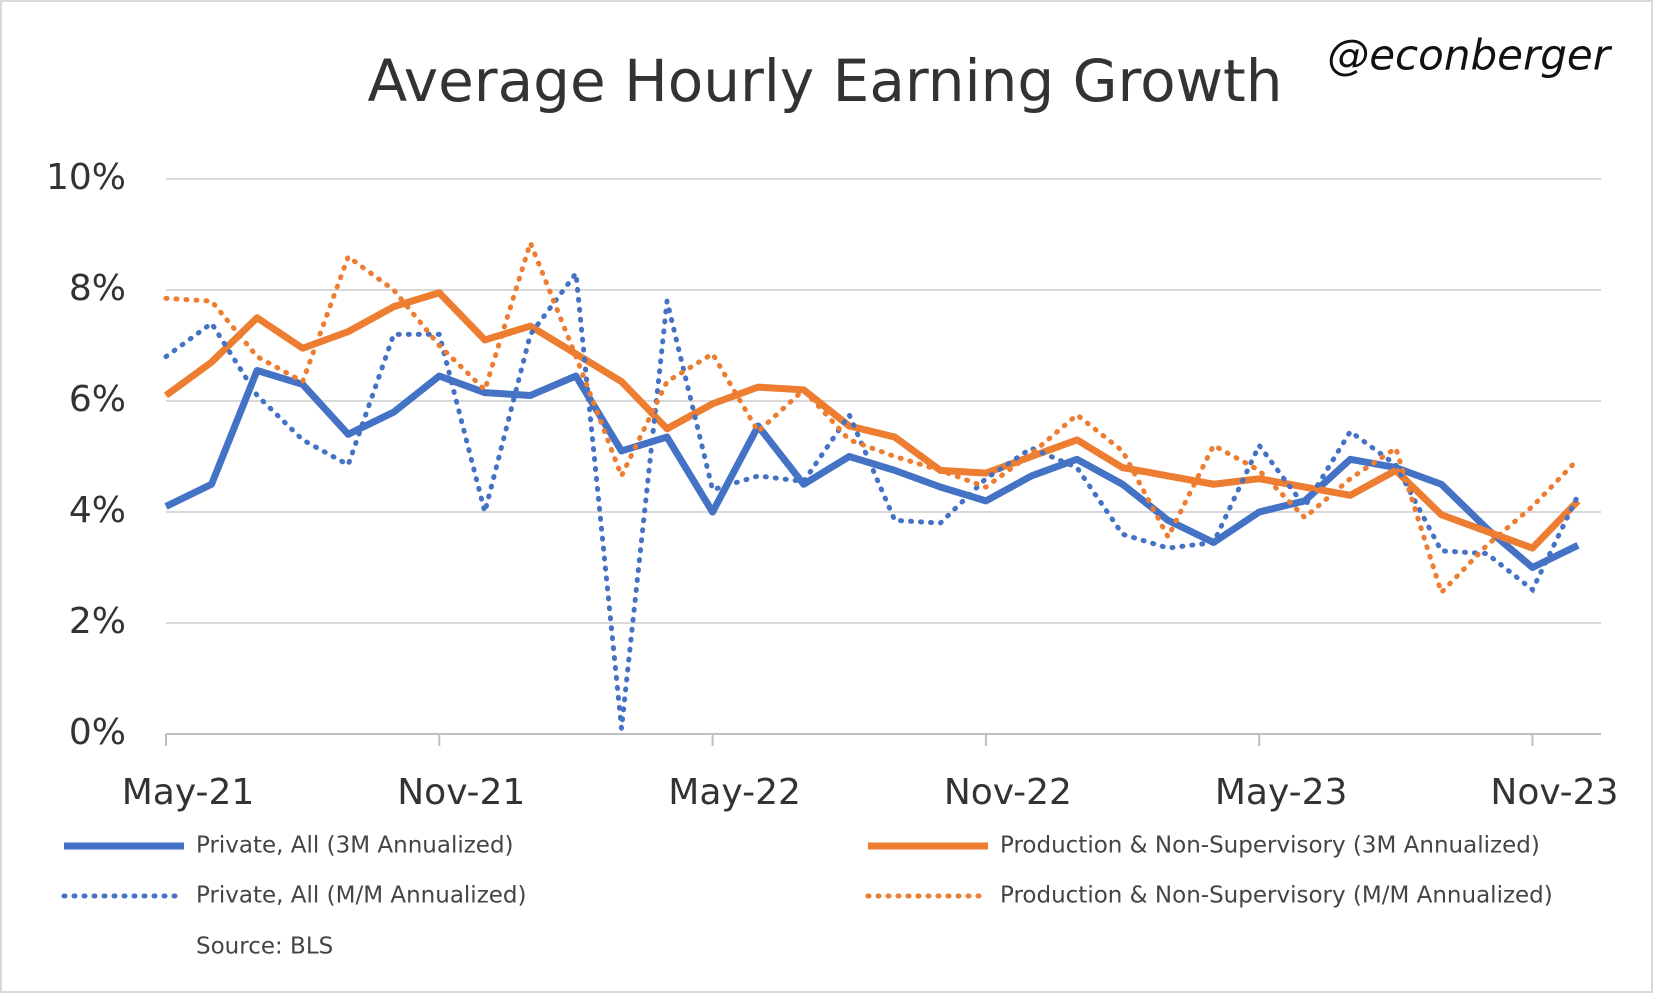  Describe the element at coordinates (461, 792) in the screenshot. I see `x-tick-label: Nov-21` at that location.